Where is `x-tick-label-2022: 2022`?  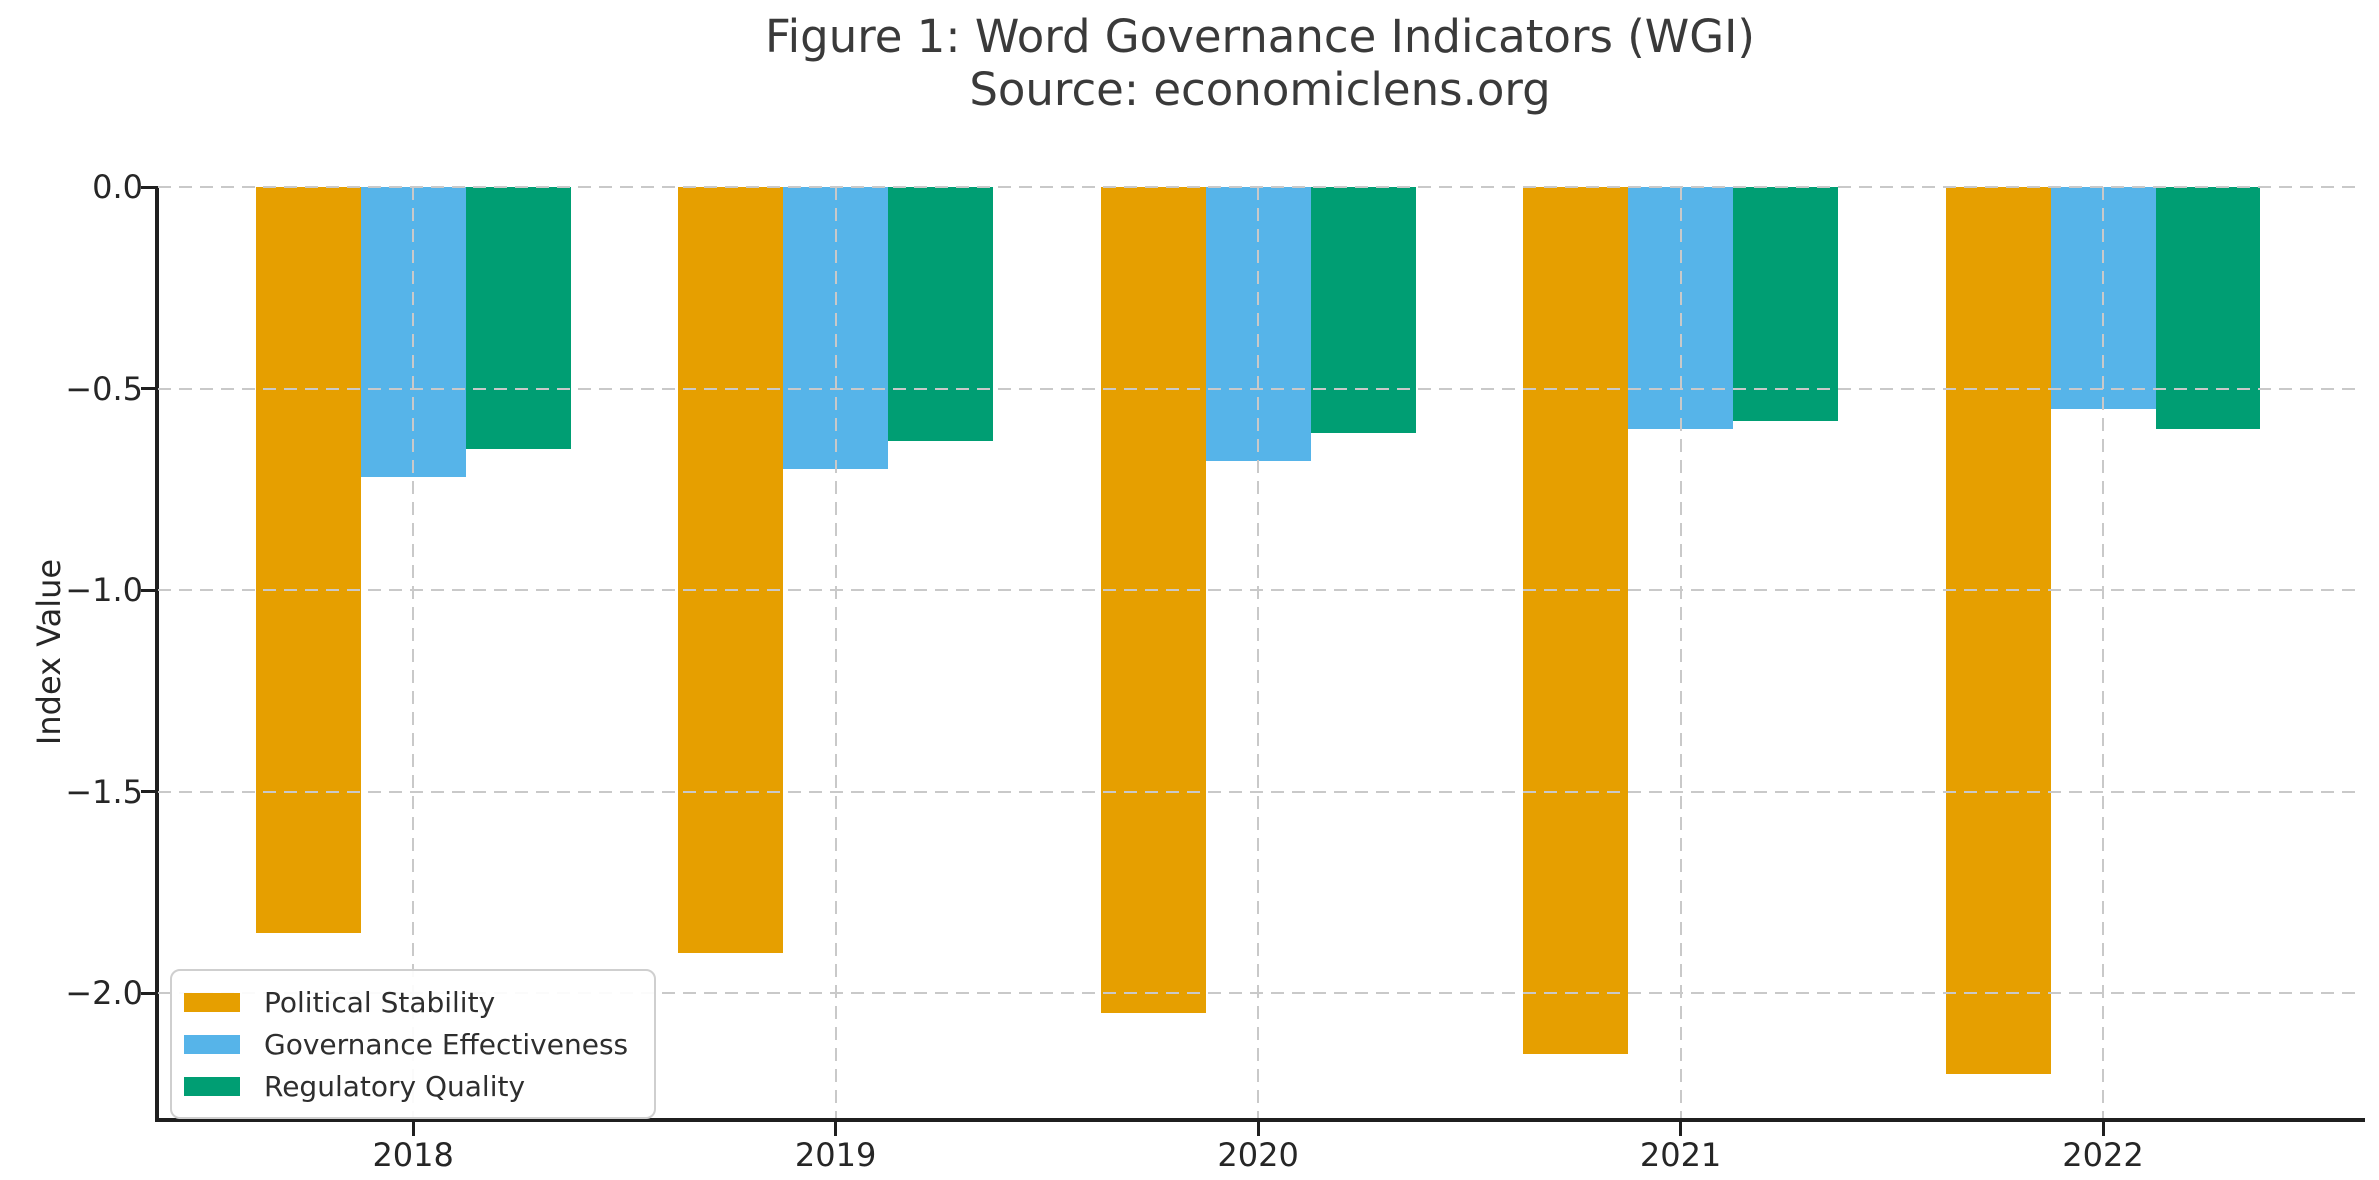 x-tick-label-2022: 2022 is located at coordinates (2103, 1155).